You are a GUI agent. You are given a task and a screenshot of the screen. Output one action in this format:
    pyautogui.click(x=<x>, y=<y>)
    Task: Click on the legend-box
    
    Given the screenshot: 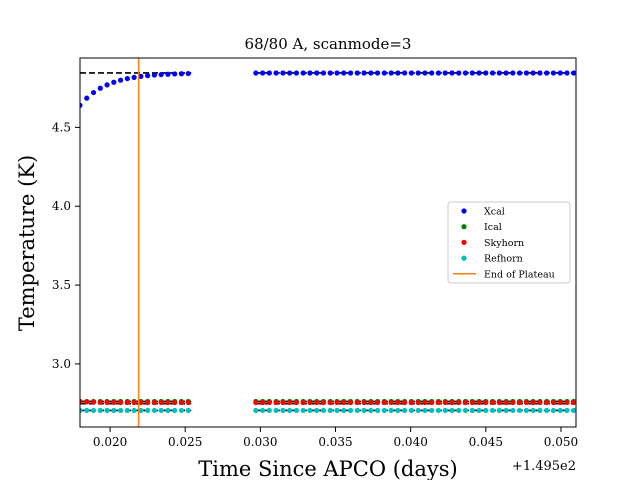 What is the action you would take?
    pyautogui.click(x=509, y=242)
    